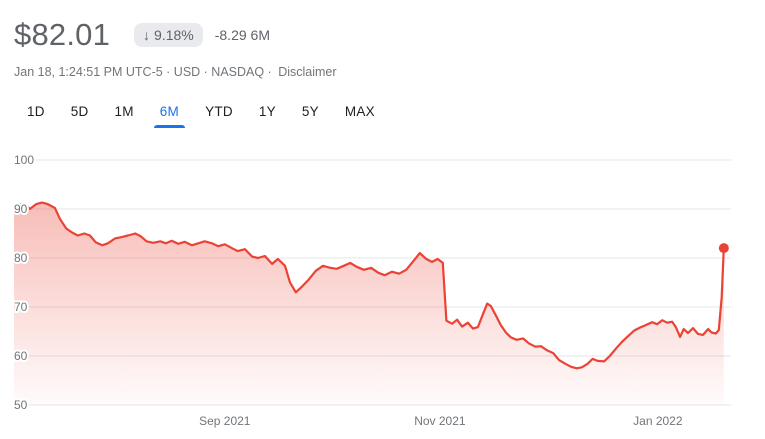  What do you see at coordinates (440, 421) in the screenshot?
I see `x-axis-label: Nov 2021` at bounding box center [440, 421].